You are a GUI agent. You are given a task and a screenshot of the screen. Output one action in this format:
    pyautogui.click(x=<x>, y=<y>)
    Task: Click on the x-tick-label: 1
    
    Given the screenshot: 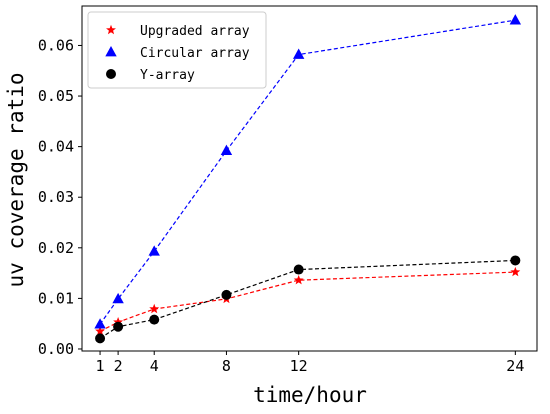 What is the action you would take?
    pyautogui.click(x=100, y=366)
    